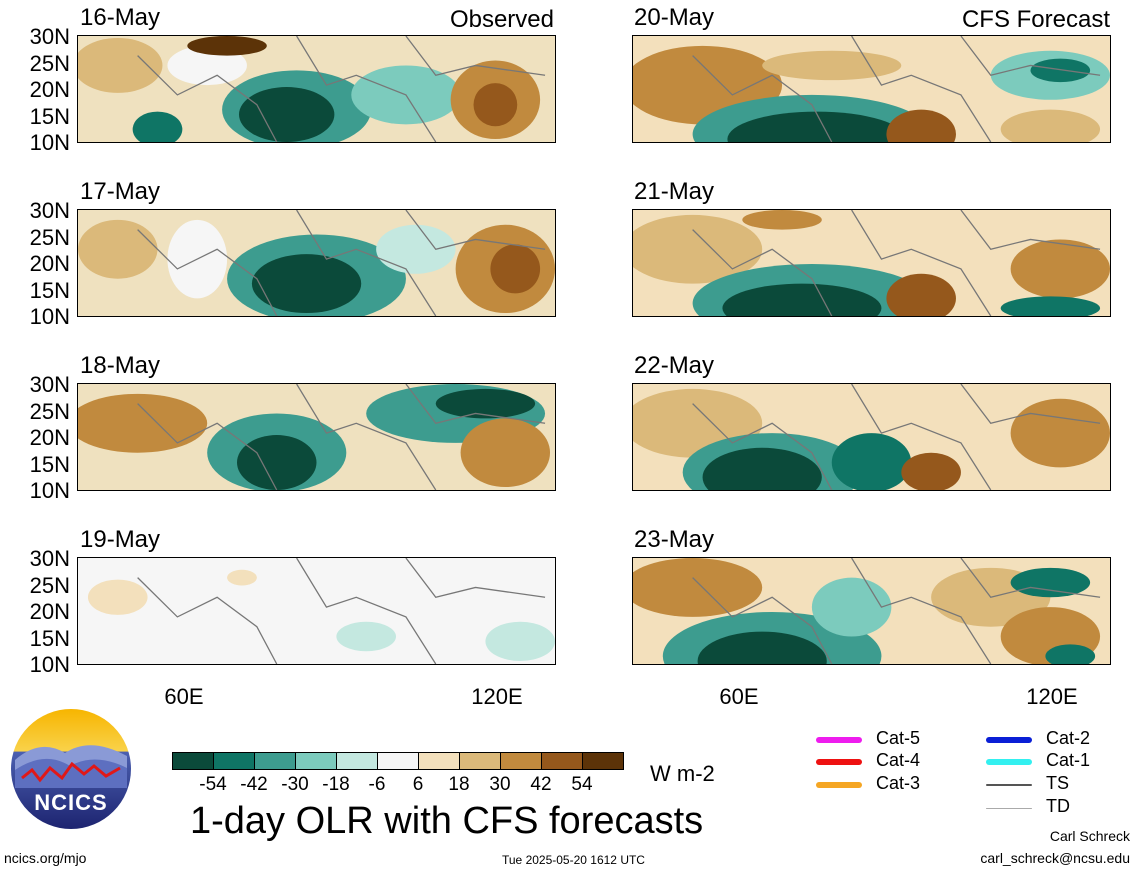 This screenshot has height=872, width=1135. I want to click on footer-email: carl_schreck@ncsu.edu, so click(1055, 858).